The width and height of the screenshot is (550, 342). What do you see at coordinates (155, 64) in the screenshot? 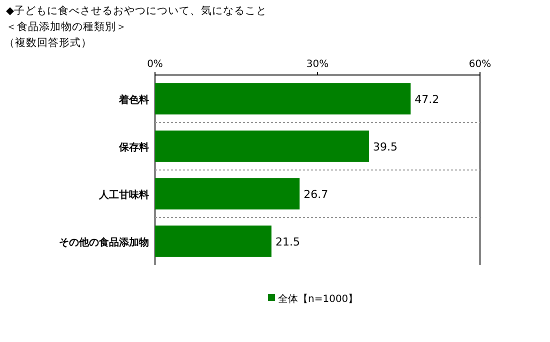
I see `x-tick-label: 0%` at bounding box center [155, 64].